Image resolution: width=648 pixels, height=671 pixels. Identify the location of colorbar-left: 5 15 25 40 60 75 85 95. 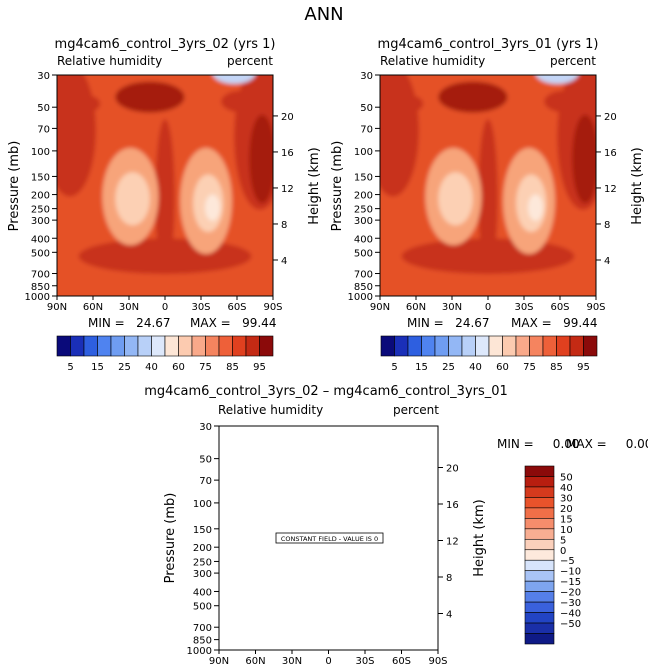
(165, 354).